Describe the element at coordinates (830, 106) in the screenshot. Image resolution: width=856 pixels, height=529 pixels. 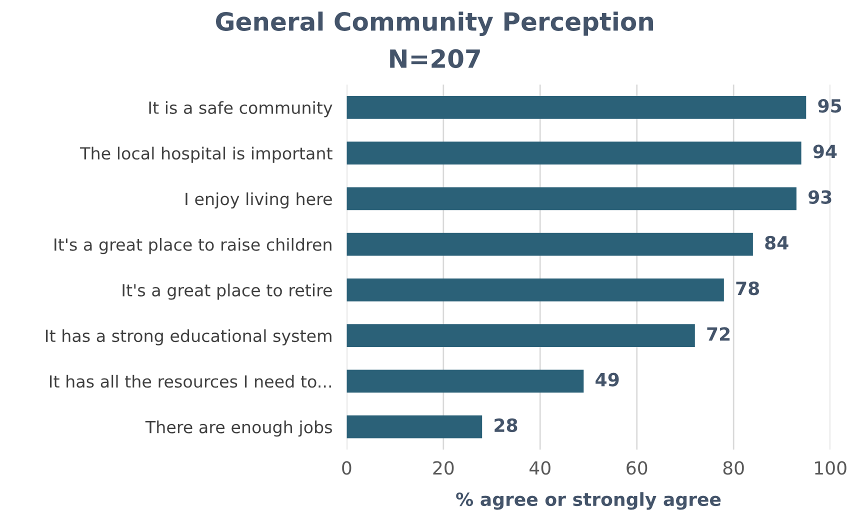
I see `data-label: 95` at that location.